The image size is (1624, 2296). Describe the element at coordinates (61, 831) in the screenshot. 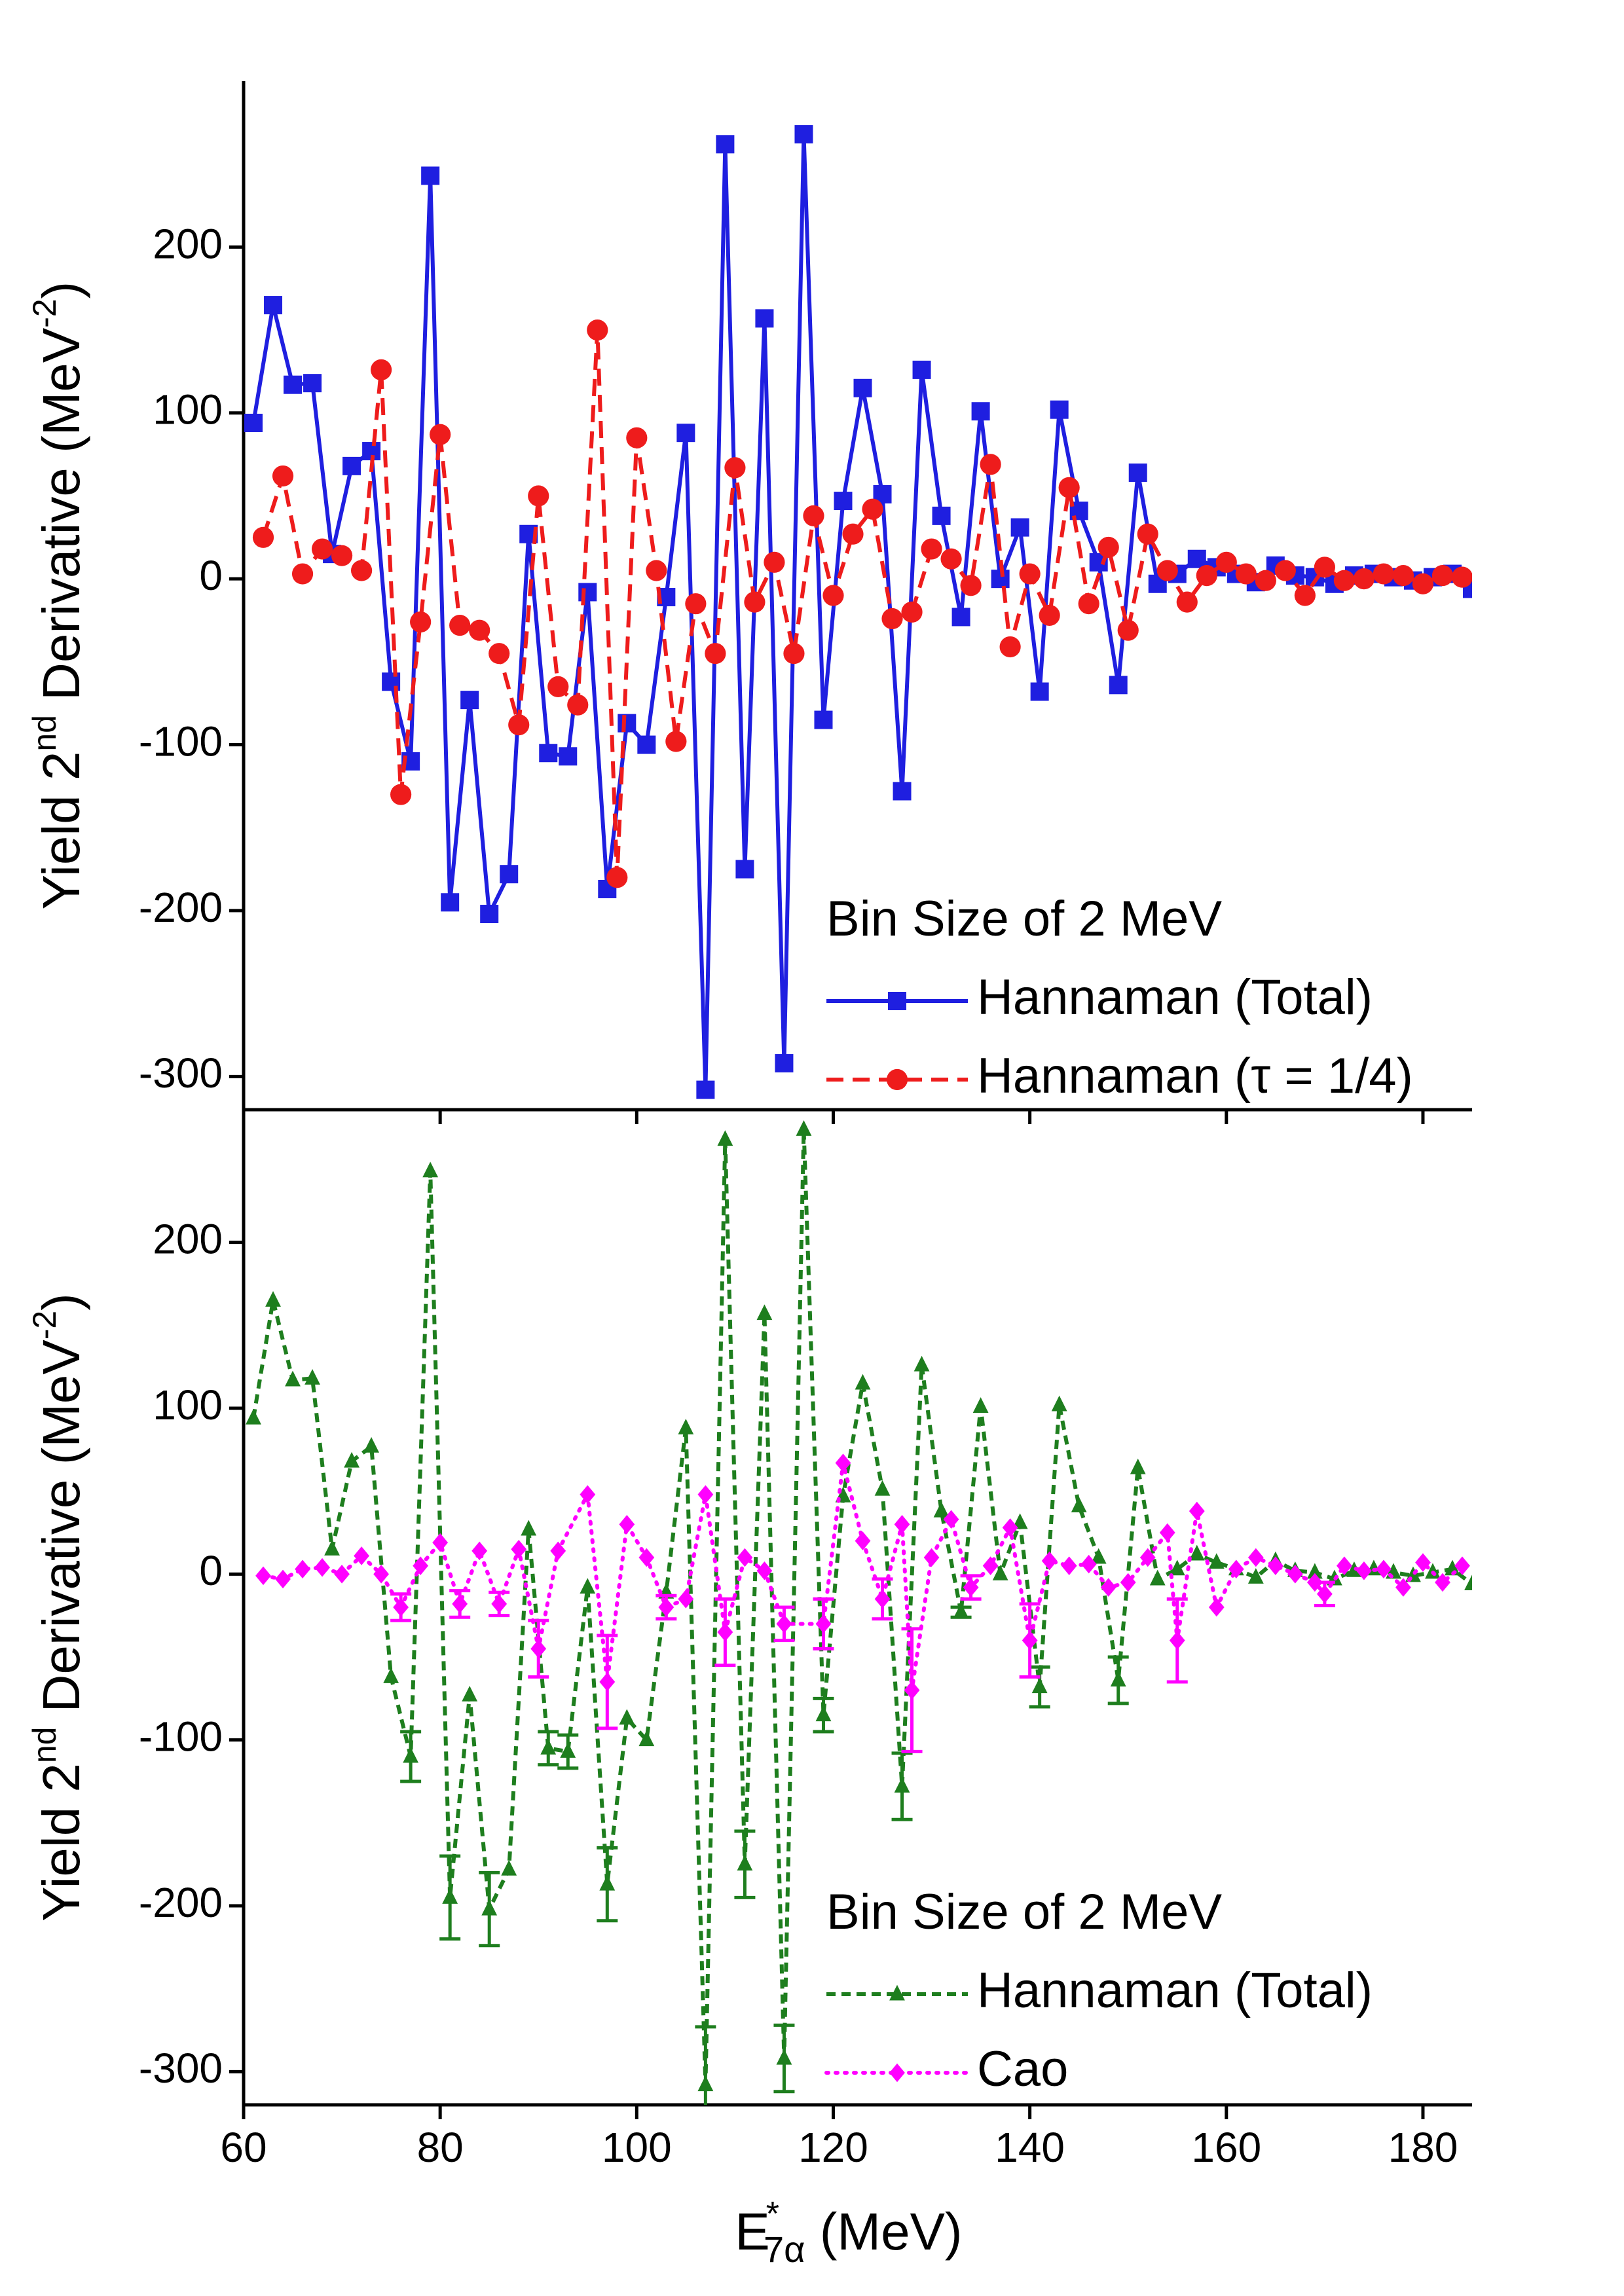

I see `y-axis-label-part: Yield 2` at that location.